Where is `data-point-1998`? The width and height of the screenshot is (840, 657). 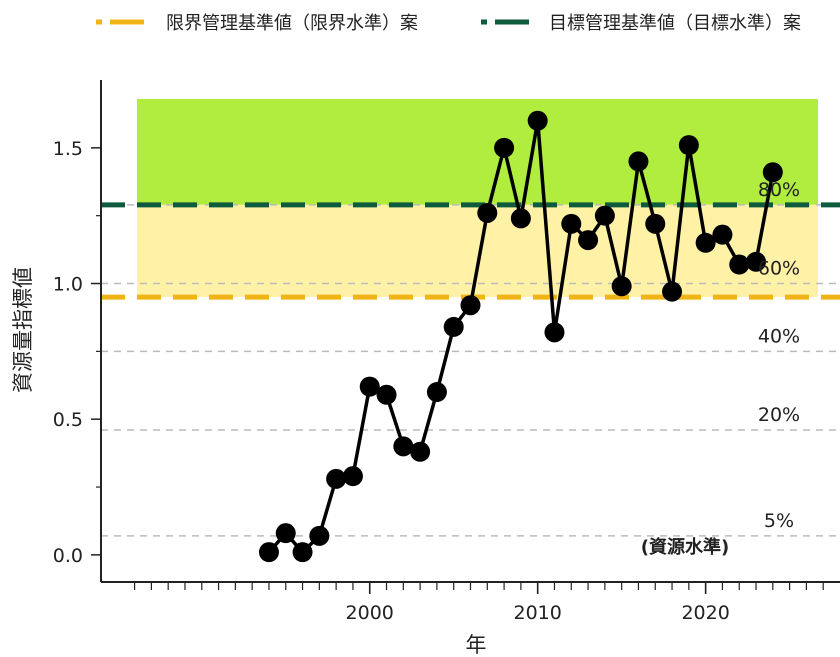 data-point-1998 is located at coordinates (336, 478).